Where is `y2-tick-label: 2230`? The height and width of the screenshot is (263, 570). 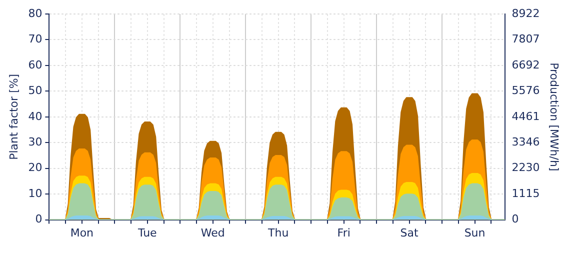 y2-tick-label: 2230 is located at coordinates (526, 167).